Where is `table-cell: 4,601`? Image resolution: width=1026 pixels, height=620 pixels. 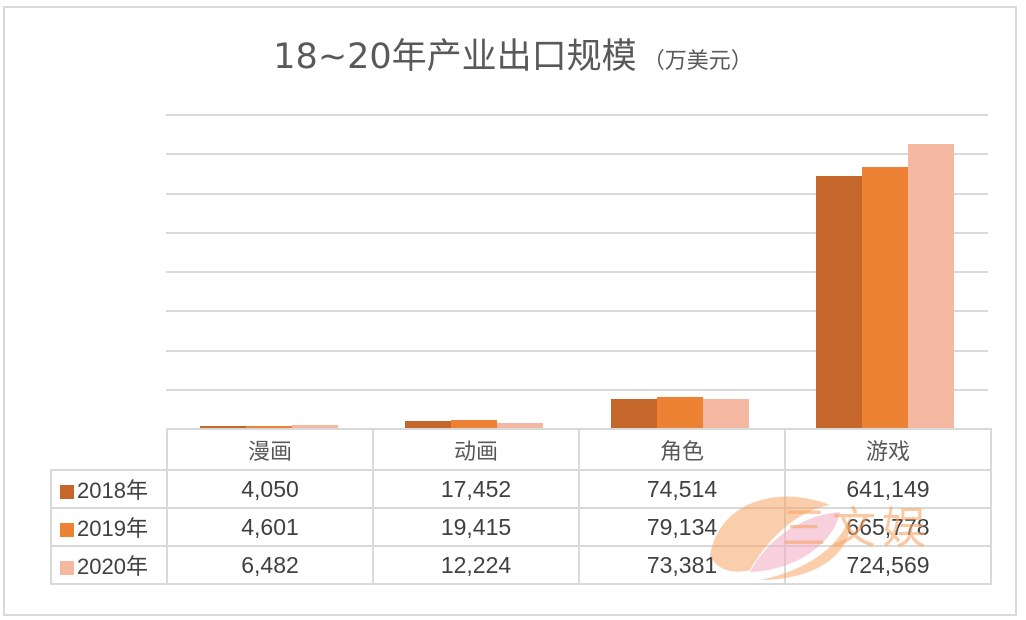 table-cell: 4,601 is located at coordinates (270, 527).